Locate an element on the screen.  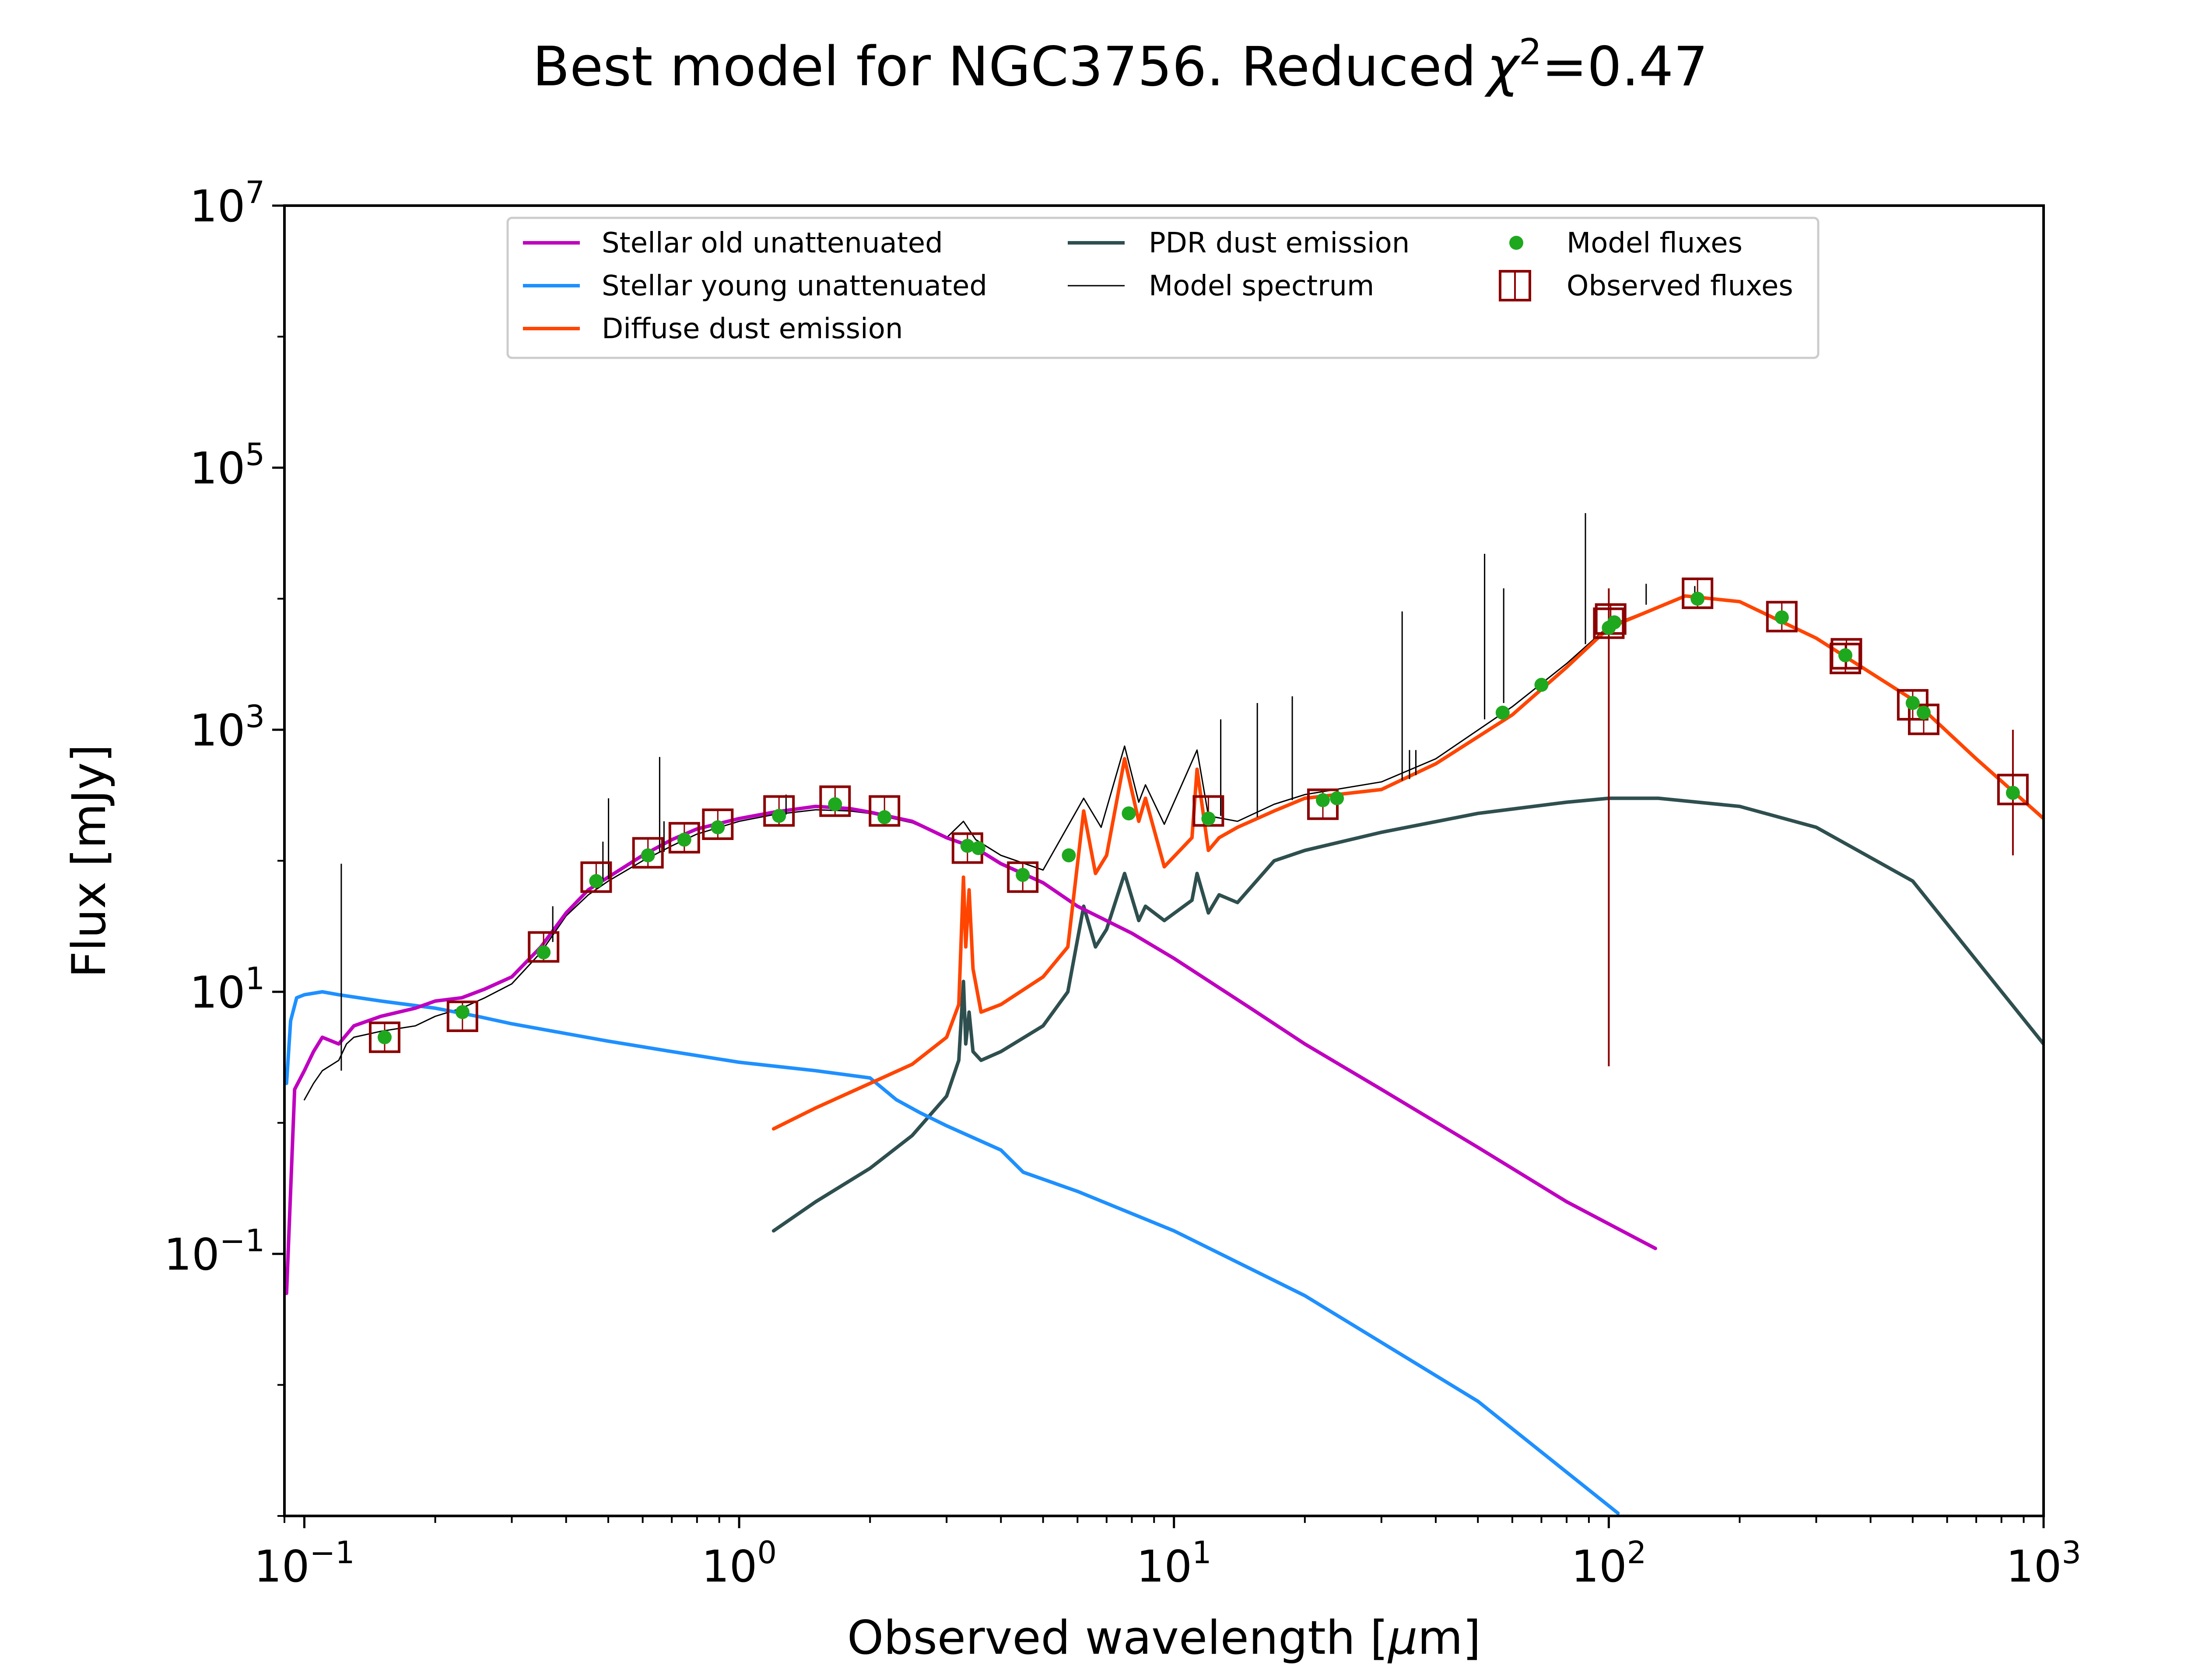
legend-label-stellar-old: Stellar old unattenuated is located at coordinates (772, 243).